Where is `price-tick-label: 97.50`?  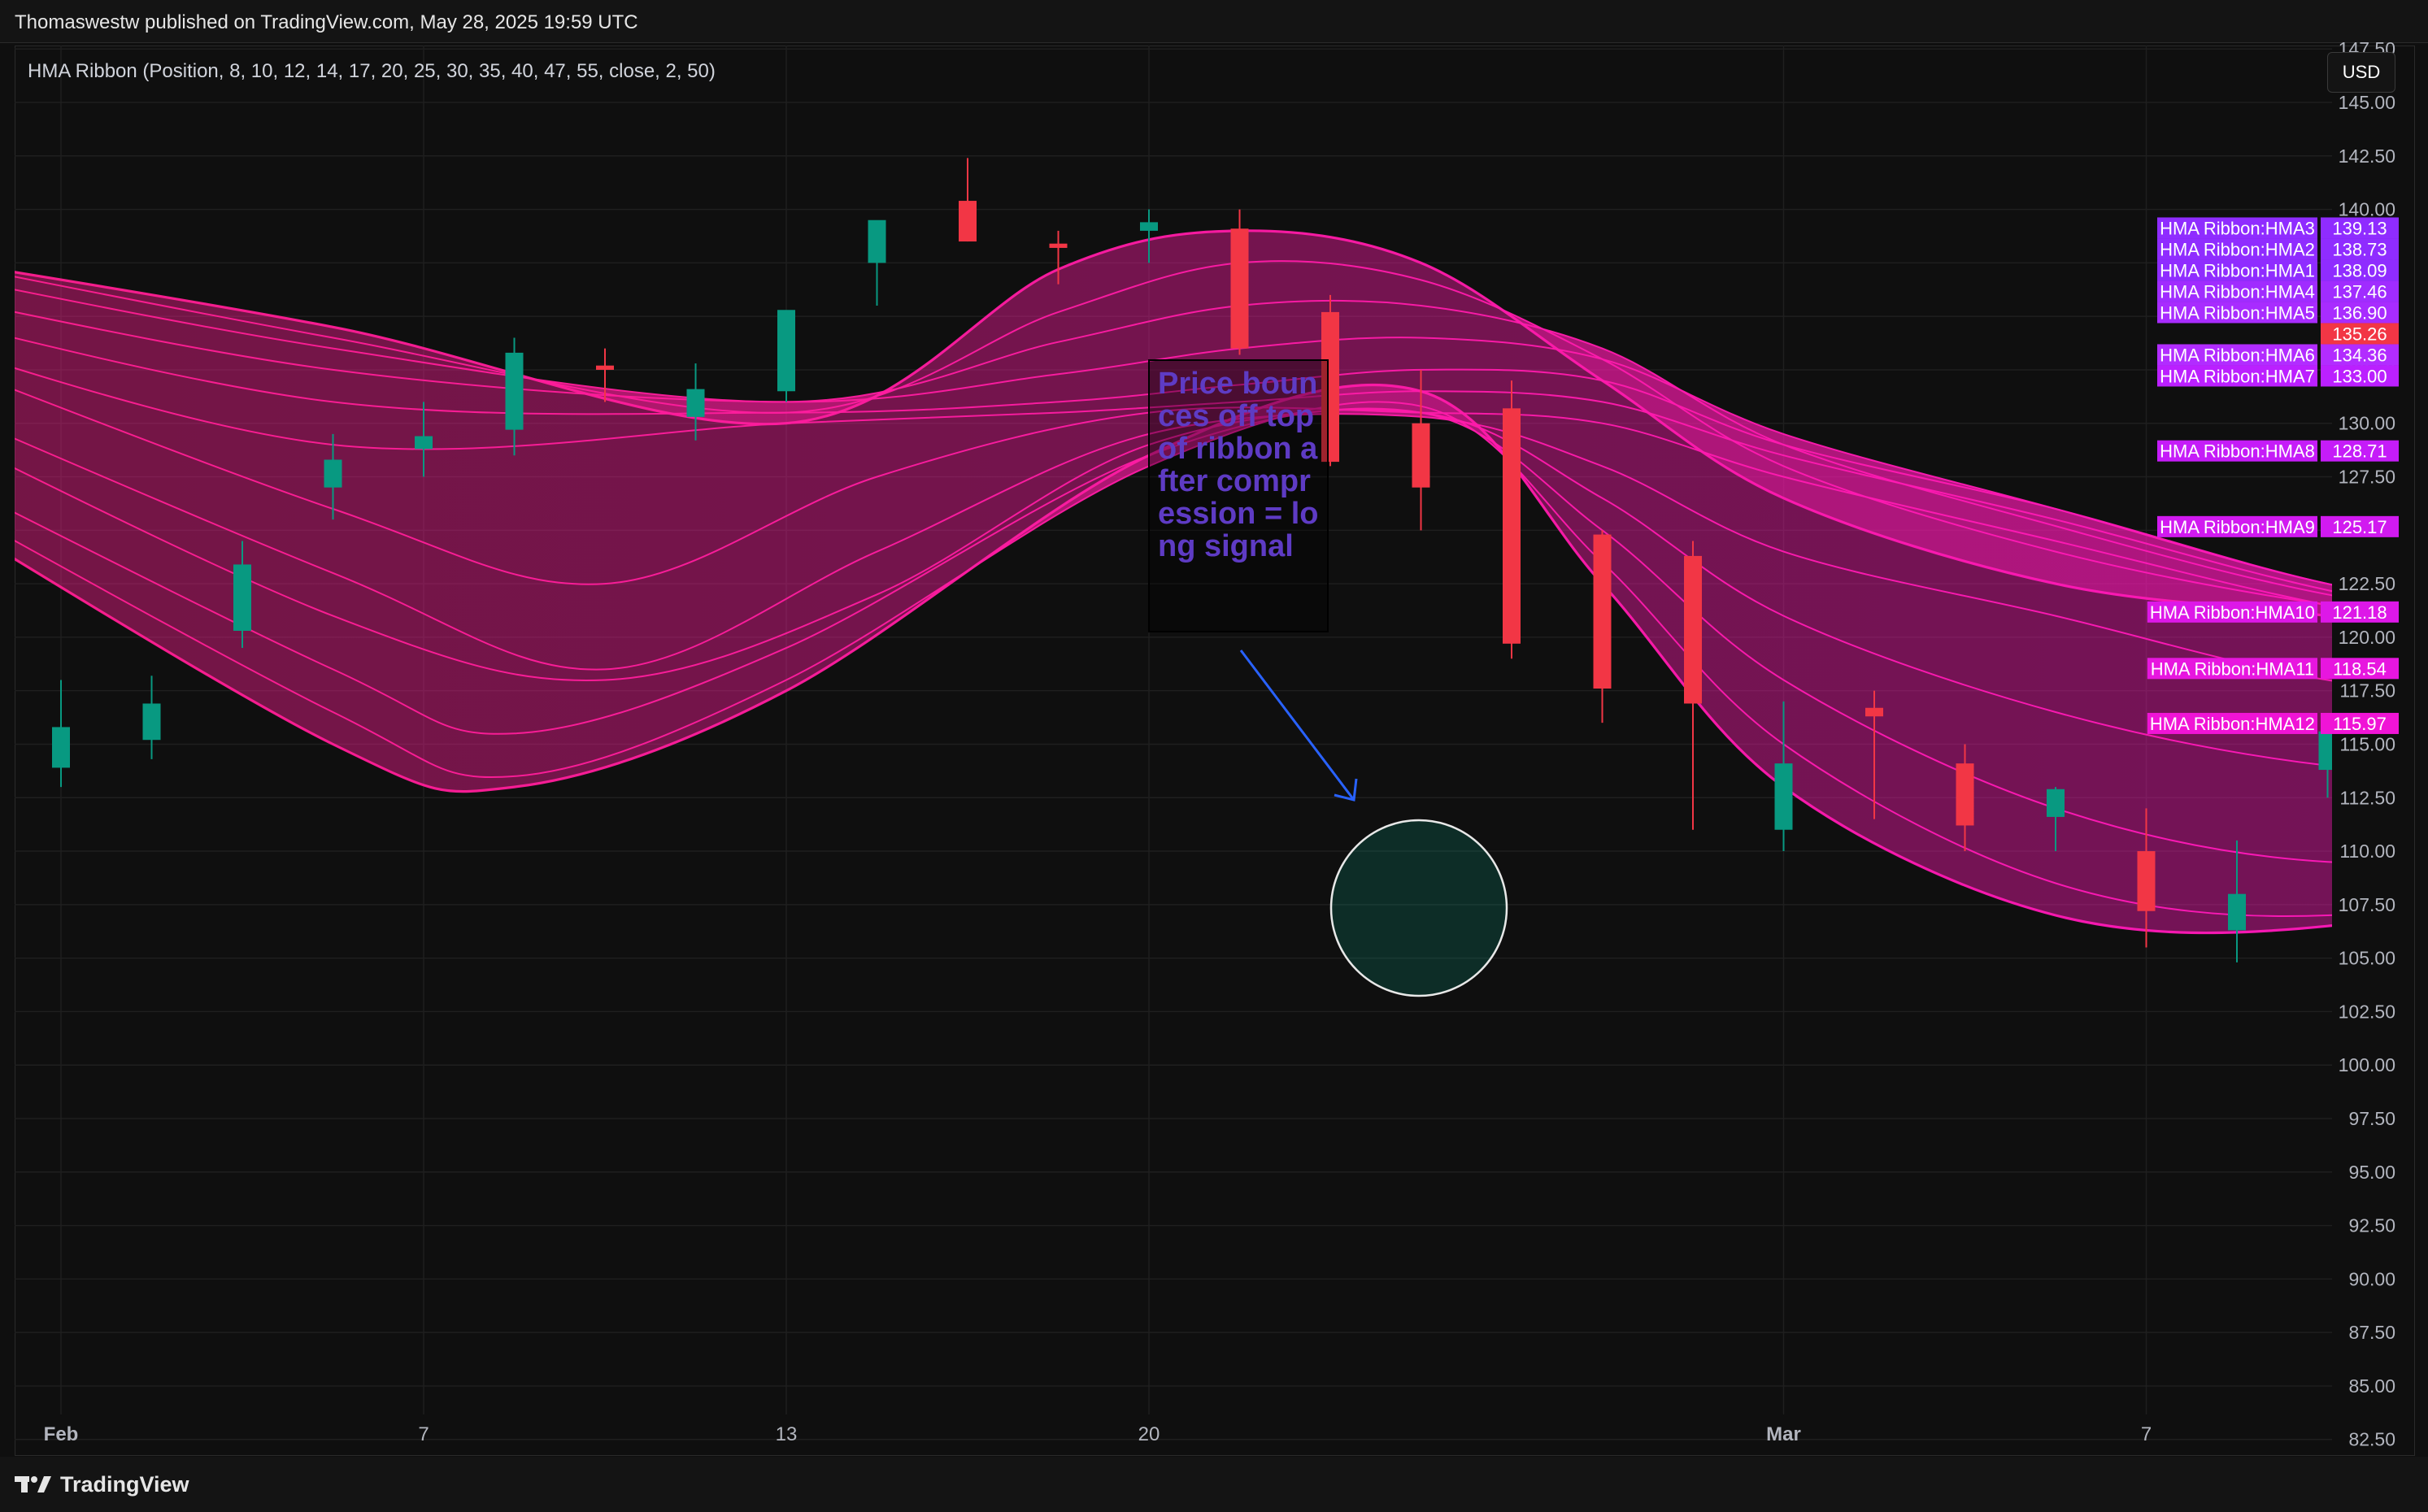
price-tick-label: 97.50 is located at coordinates (2371, 1118).